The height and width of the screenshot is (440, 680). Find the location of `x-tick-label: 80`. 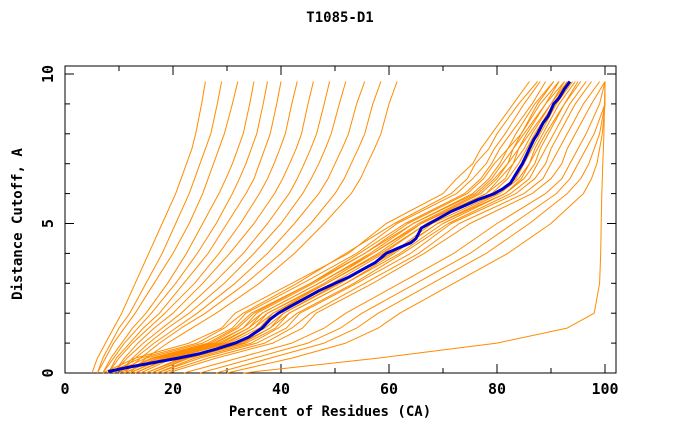

x-tick-label: 80 is located at coordinates (497, 389).